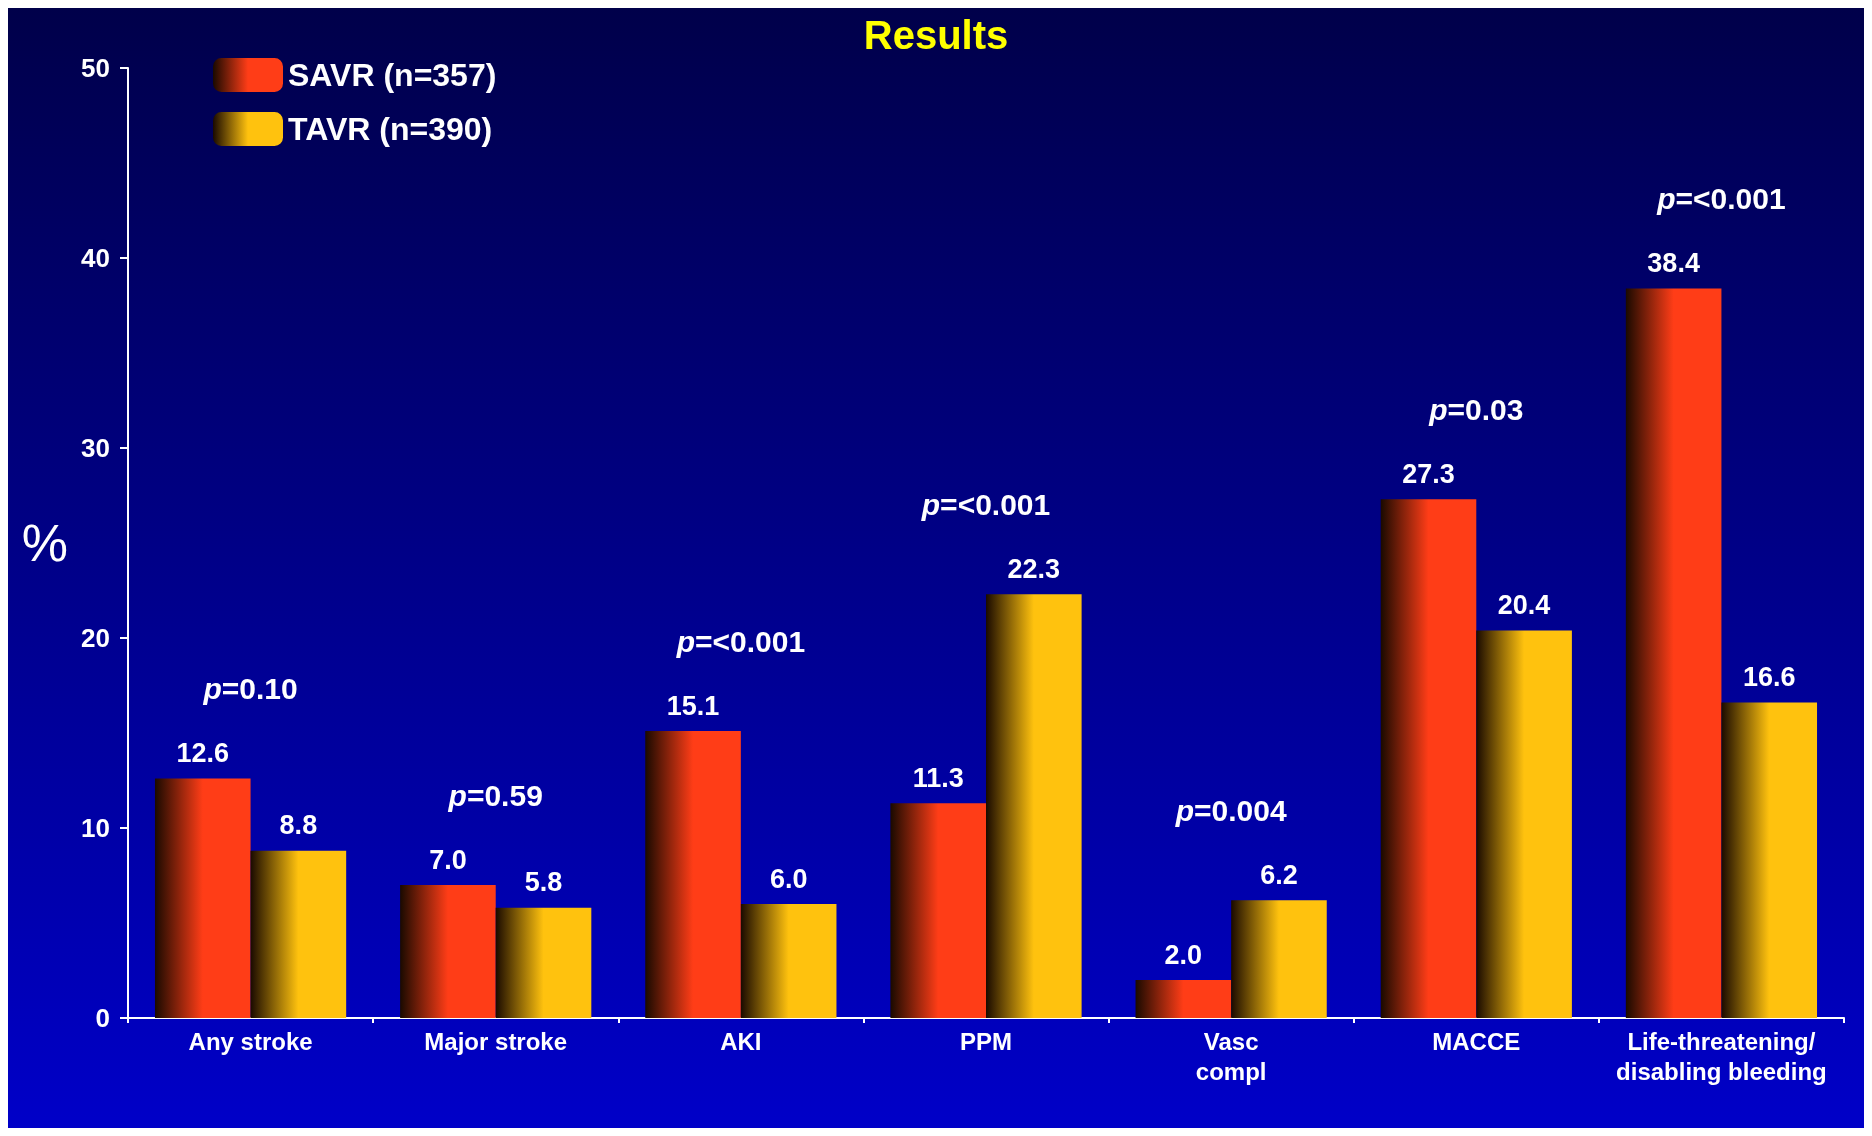 The width and height of the screenshot is (1872, 1136). I want to click on text: 22.3, so click(1034, 568).